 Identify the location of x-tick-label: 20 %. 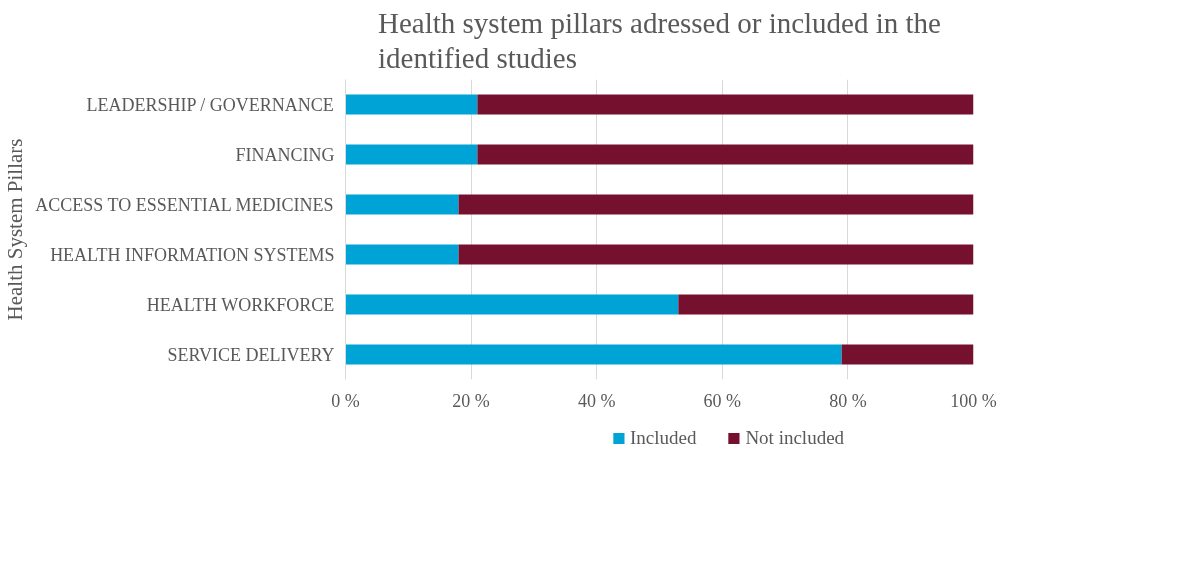
(471, 400).